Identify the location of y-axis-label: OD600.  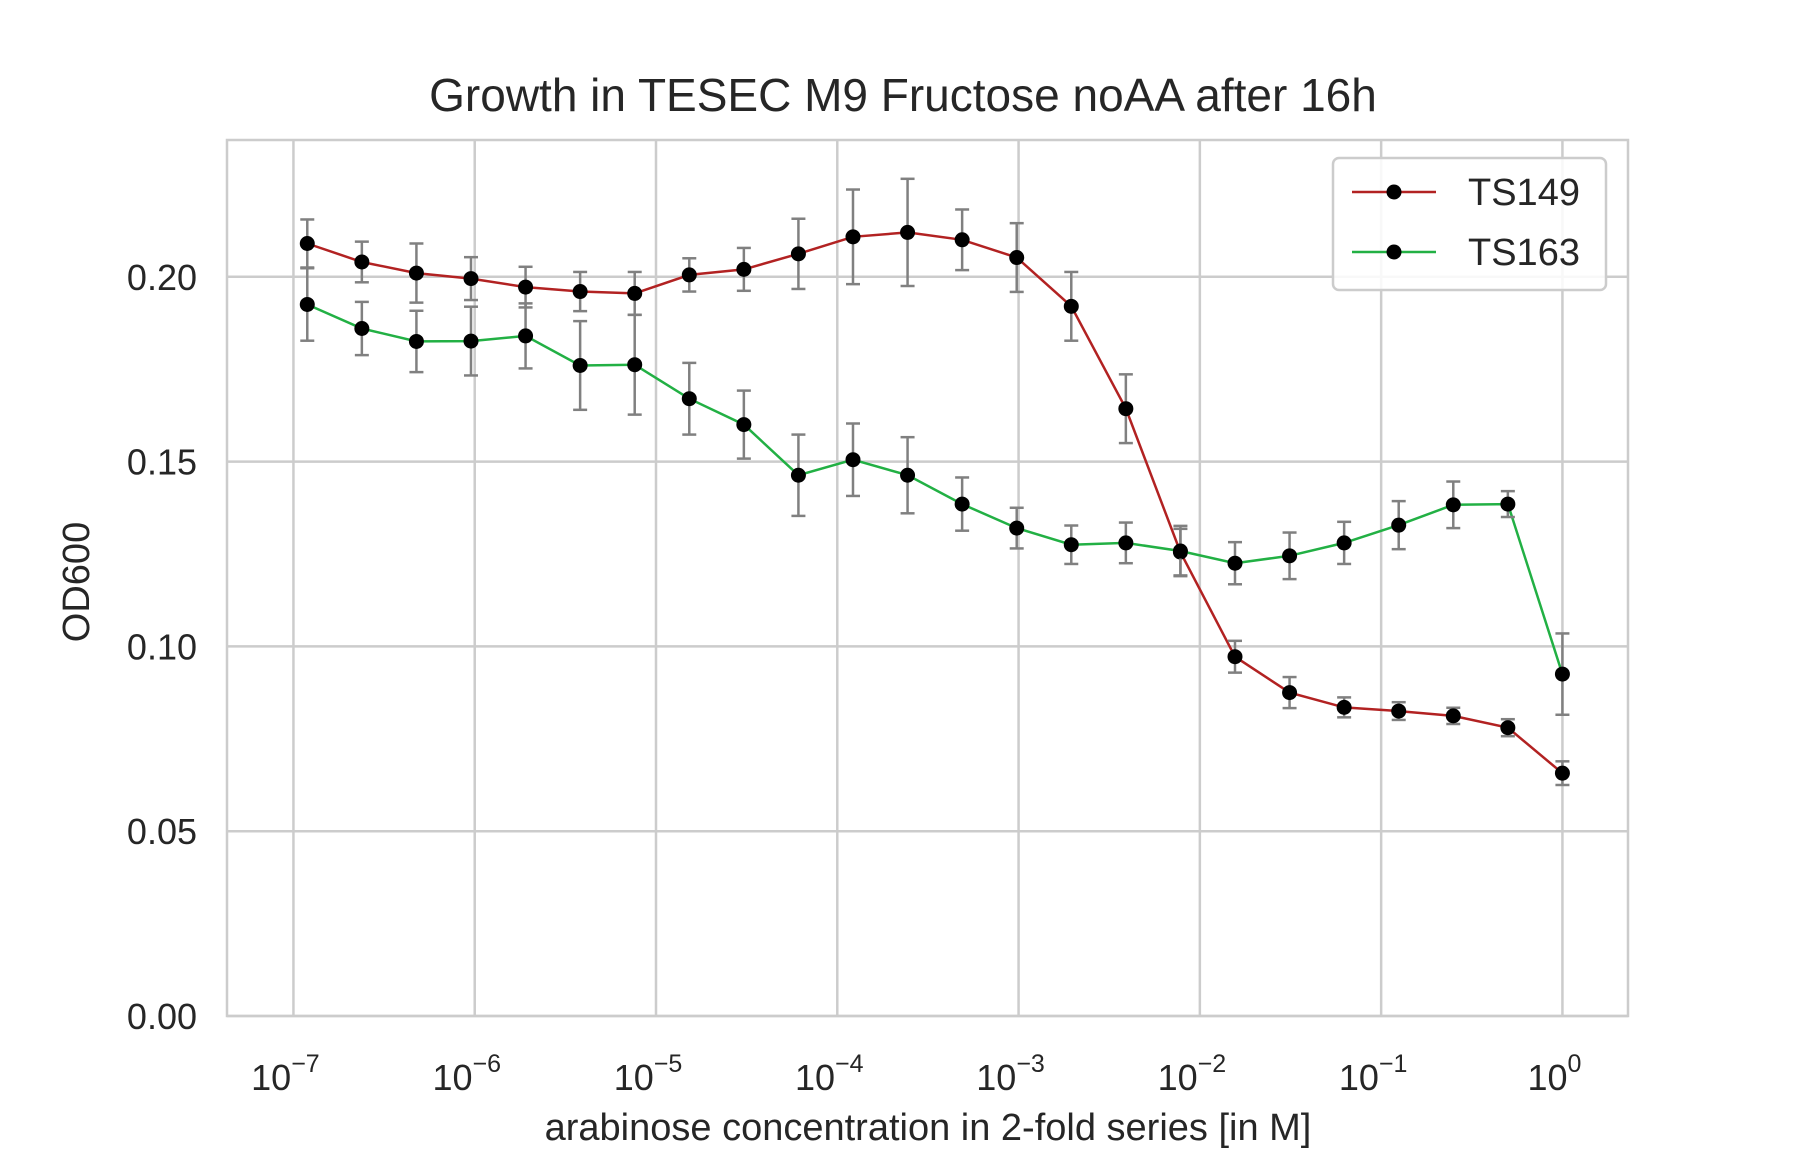
(77, 582).